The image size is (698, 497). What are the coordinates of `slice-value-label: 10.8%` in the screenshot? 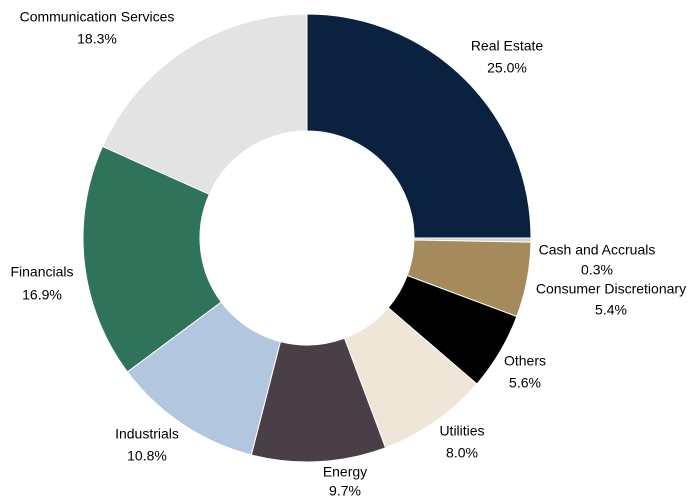 It's located at (147, 456).